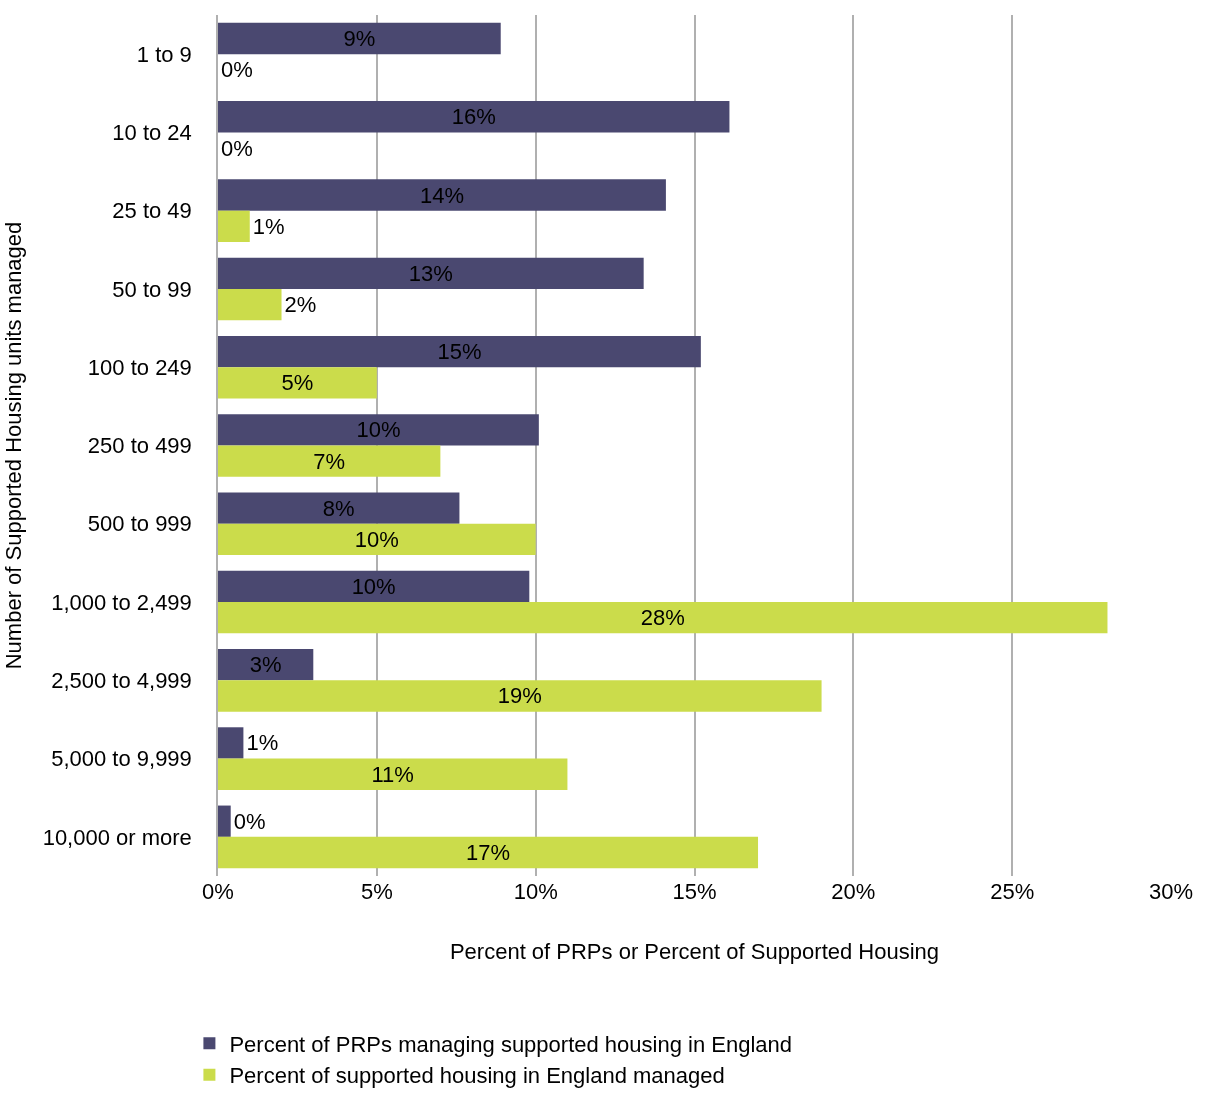  What do you see at coordinates (1171, 891) in the screenshot?
I see `x-tick-label: 30%` at bounding box center [1171, 891].